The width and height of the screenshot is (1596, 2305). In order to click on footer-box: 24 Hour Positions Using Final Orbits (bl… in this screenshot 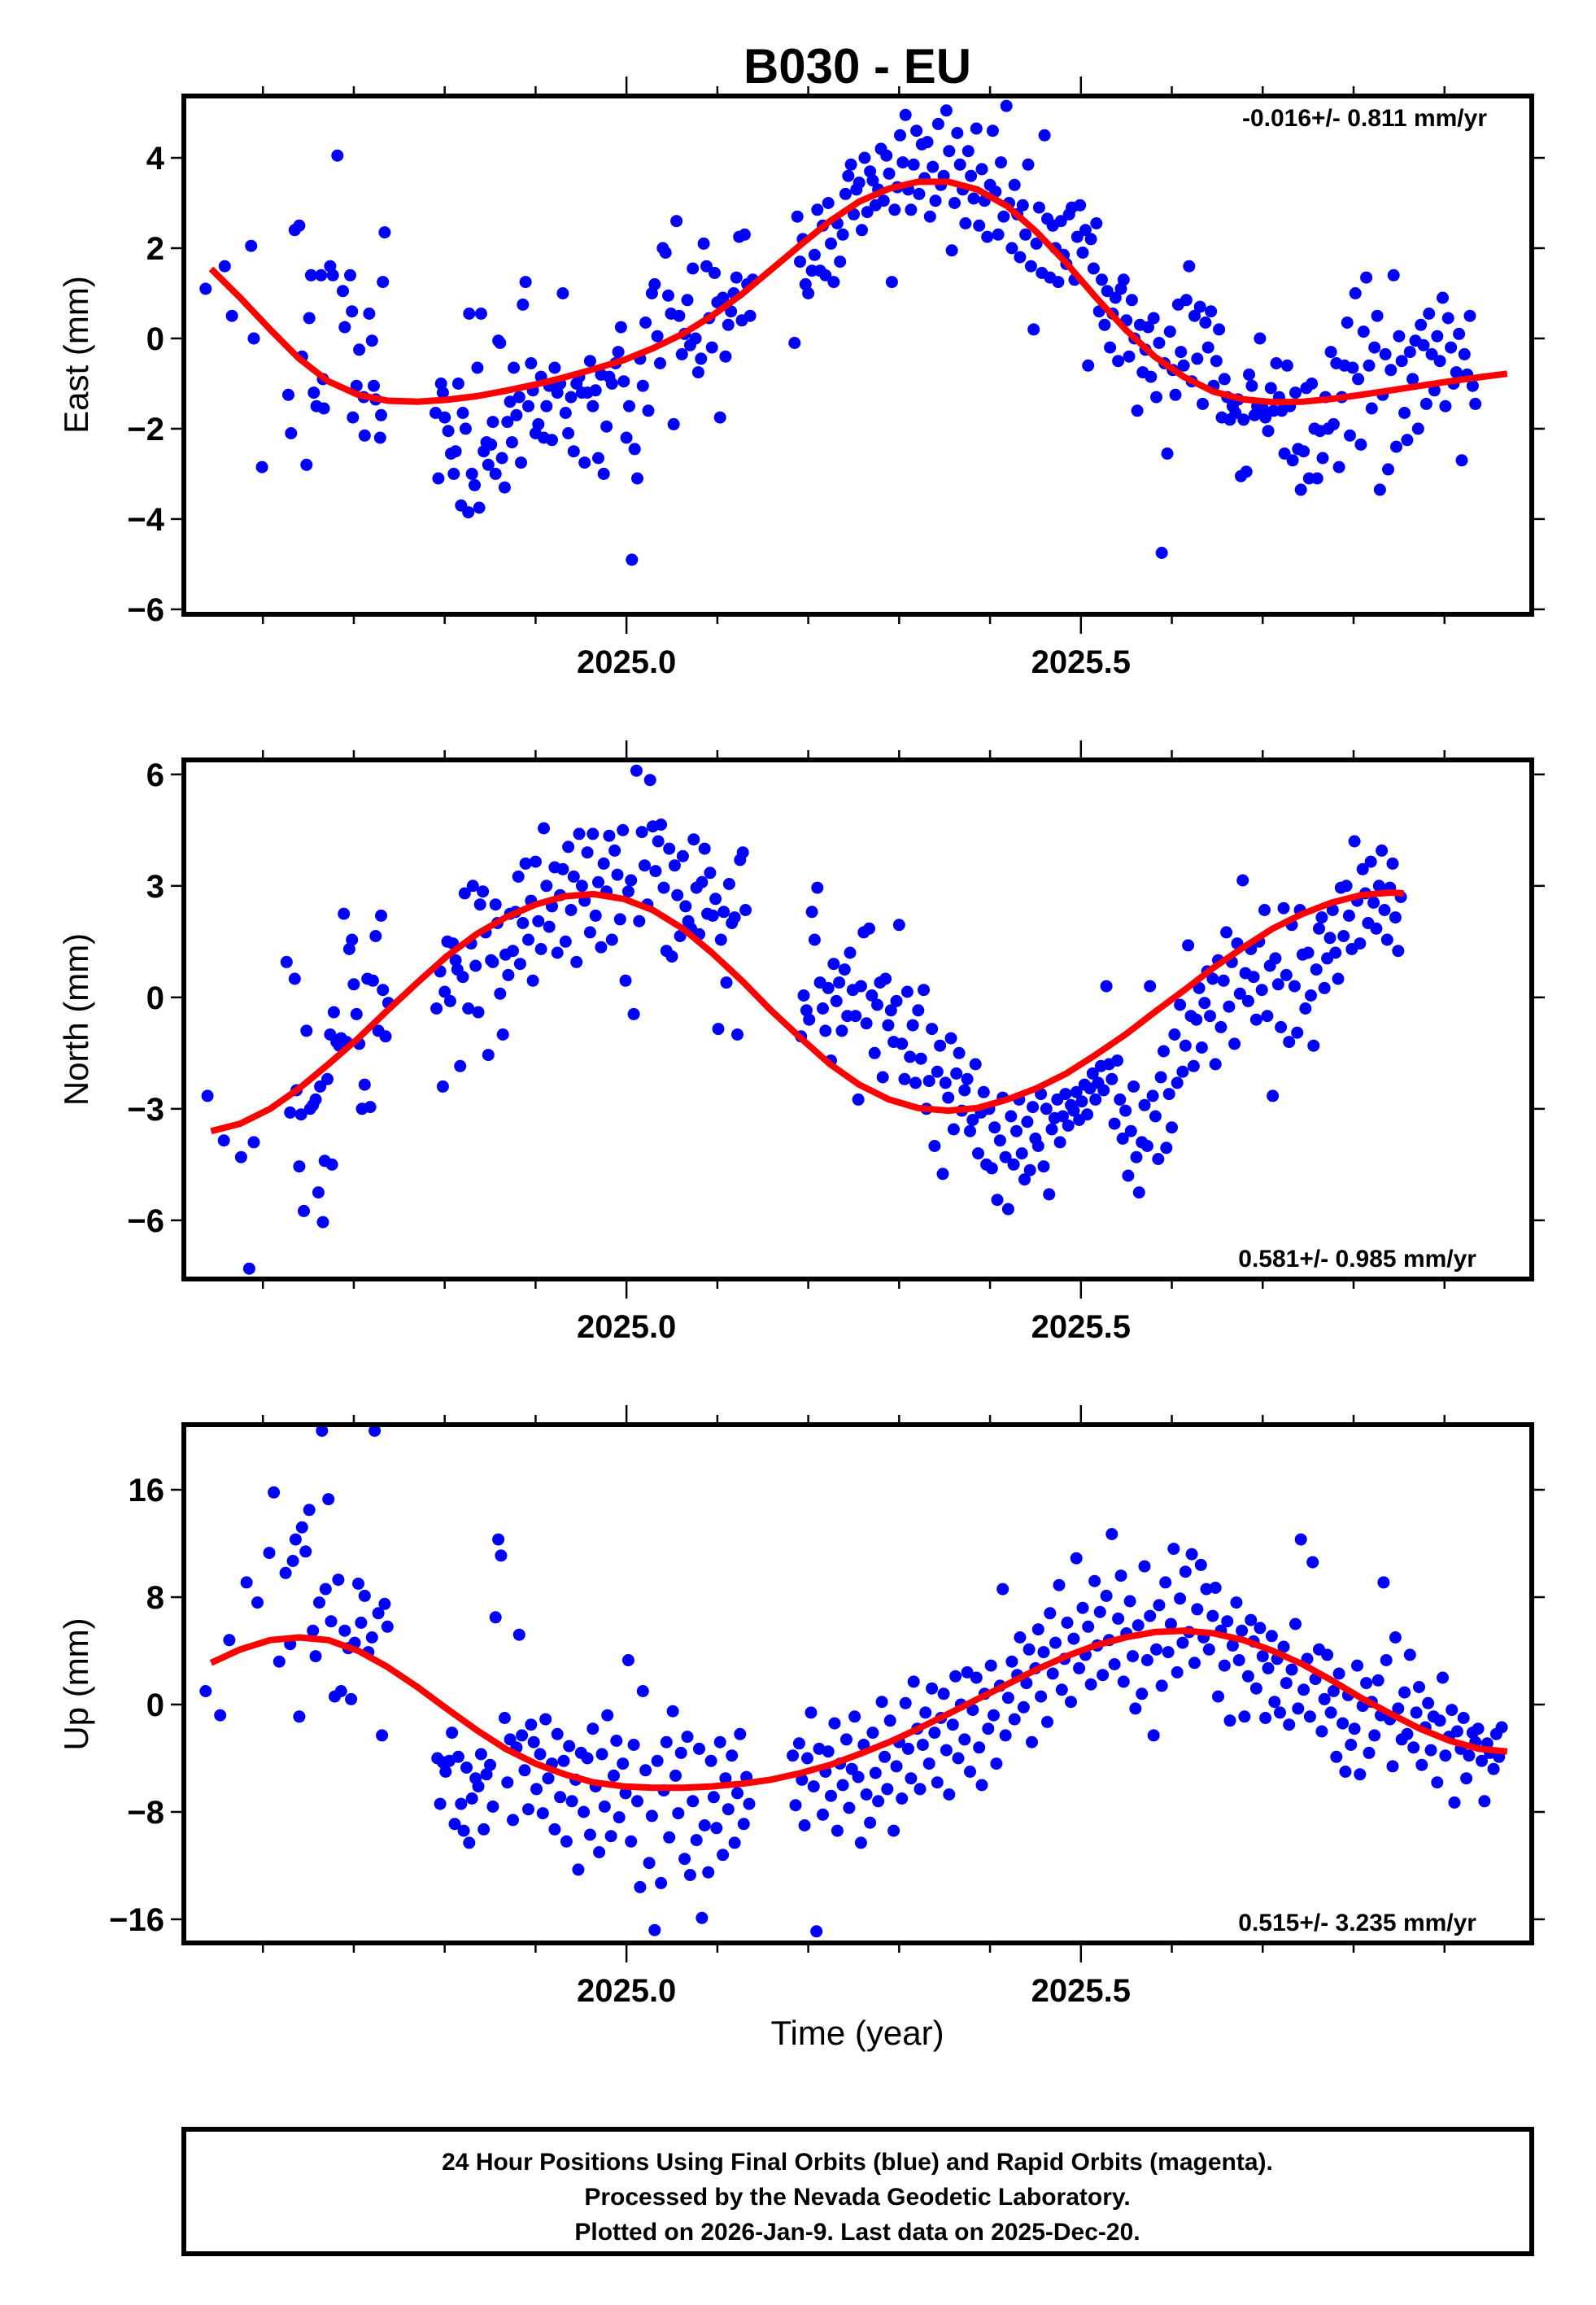, I will do `click(857, 2191)`.